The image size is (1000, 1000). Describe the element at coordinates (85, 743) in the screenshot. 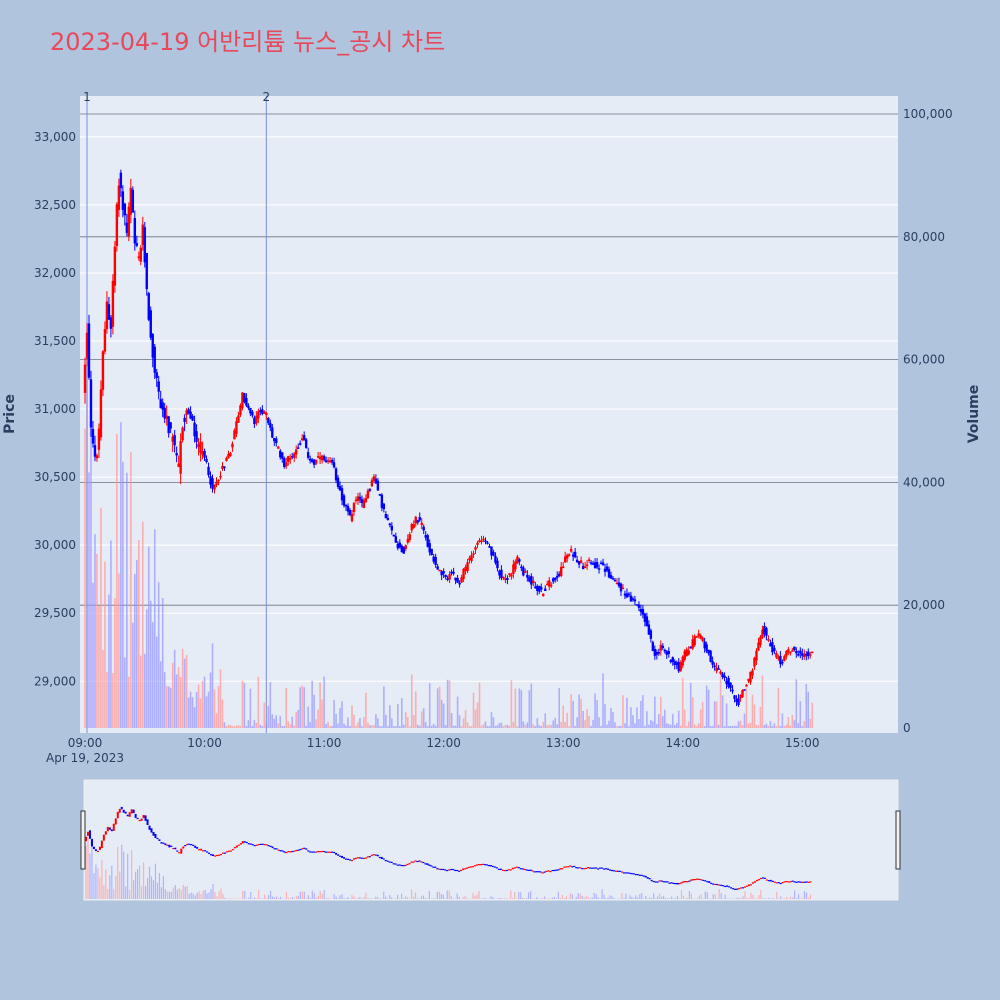

I see `time-tick-label: 09:00` at that location.